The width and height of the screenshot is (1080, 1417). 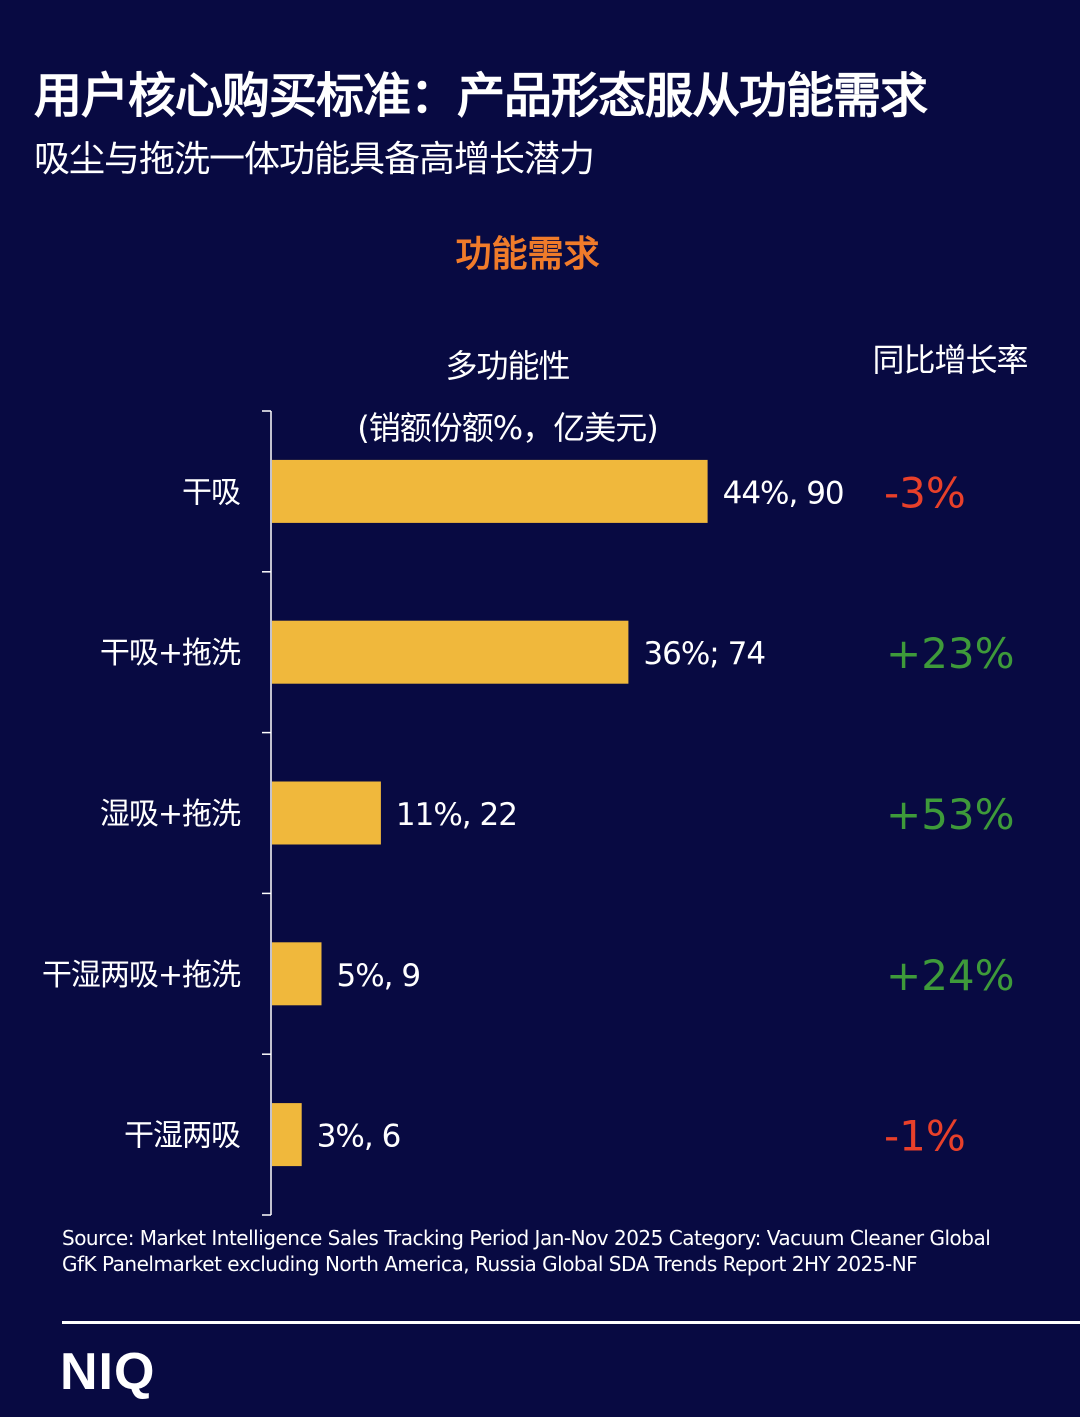 What do you see at coordinates (783, 493) in the screenshot?
I see `data-label: 44%, 90` at bounding box center [783, 493].